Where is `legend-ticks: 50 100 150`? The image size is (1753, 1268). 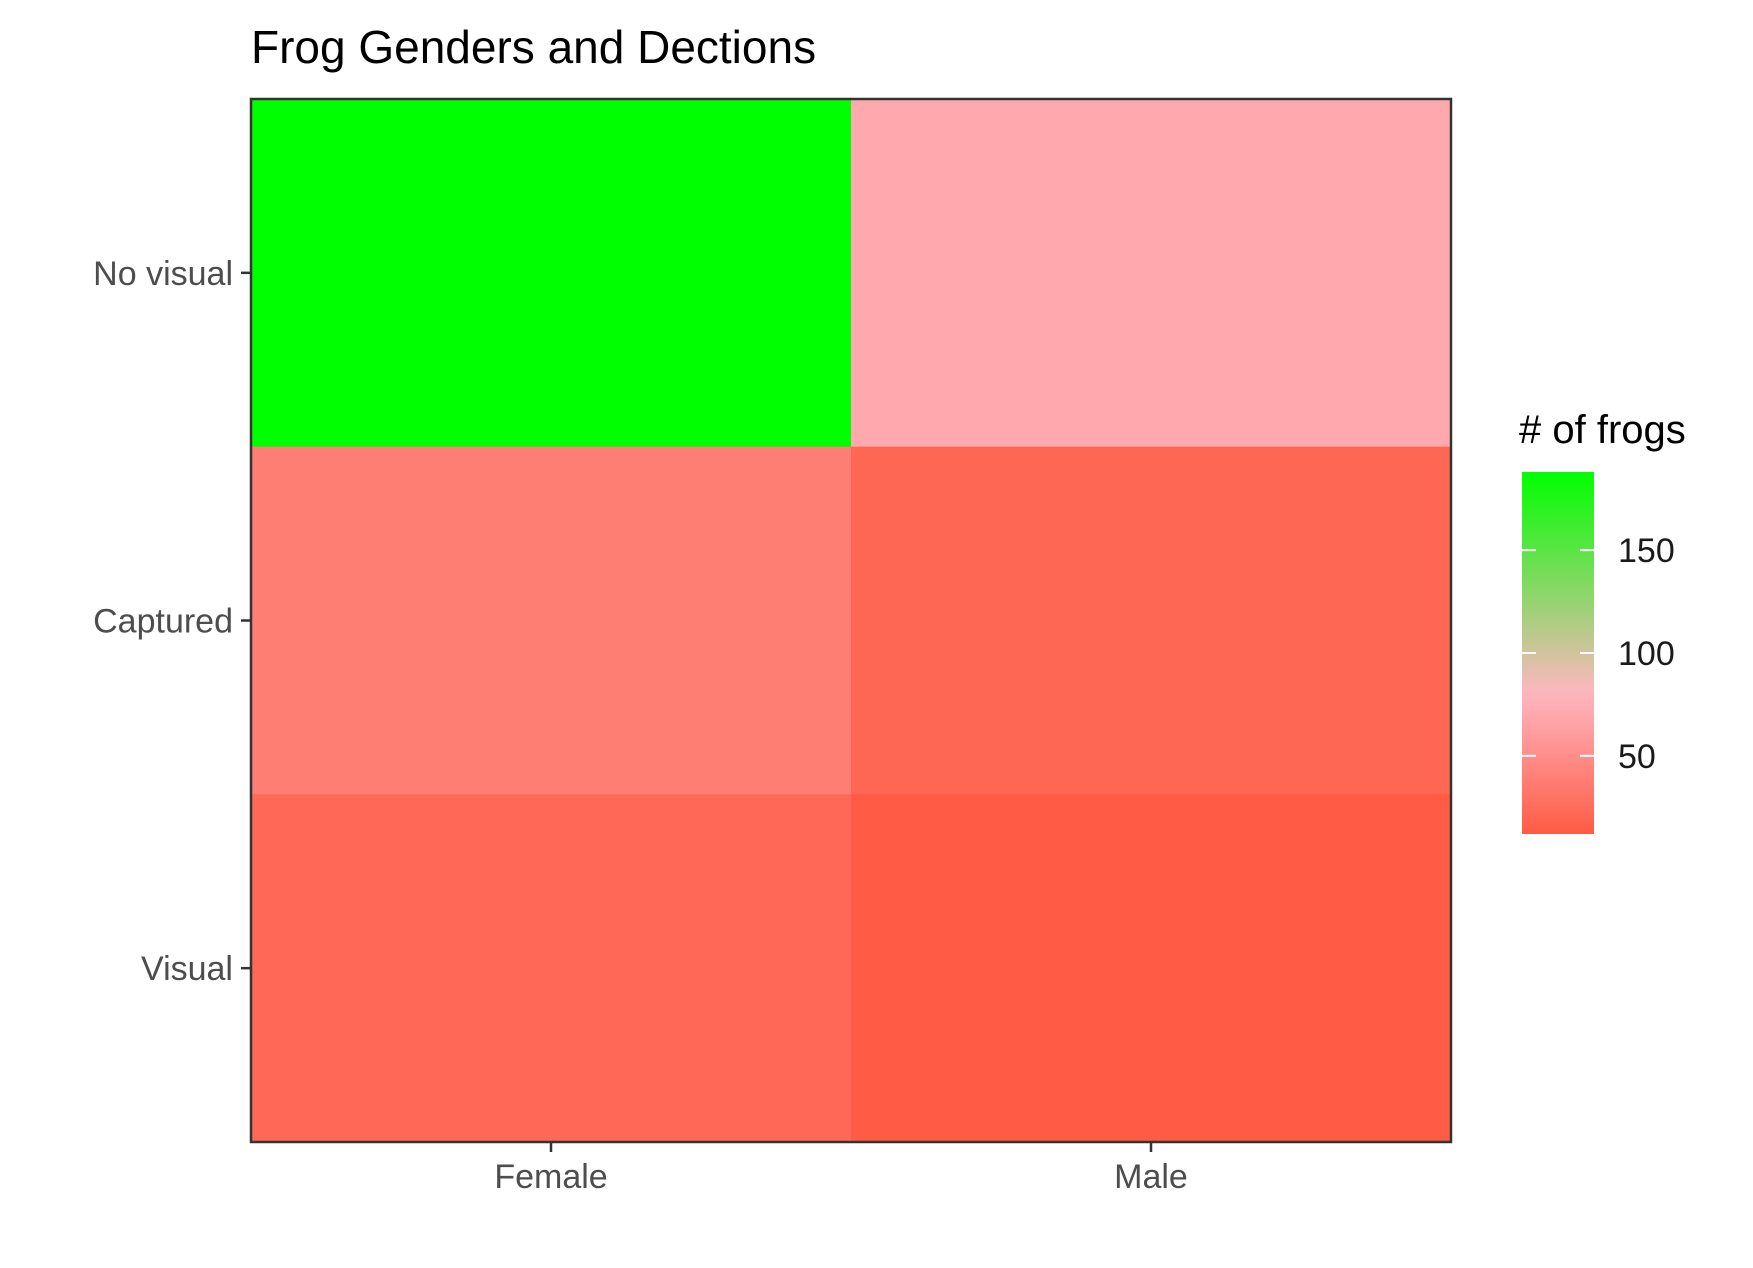 legend-ticks: 50 100 150 is located at coordinates (1598, 654).